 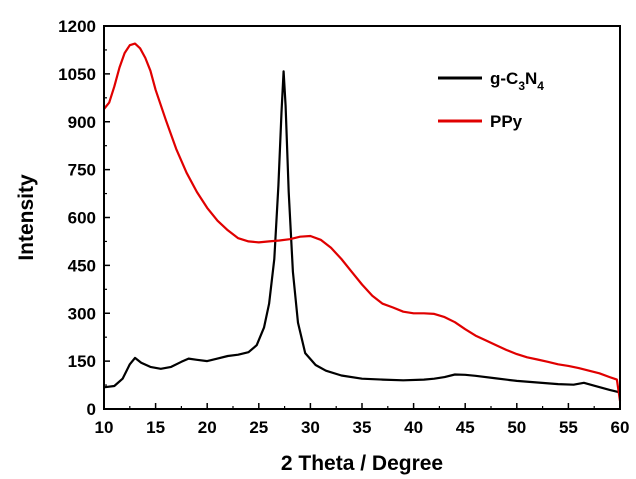 What do you see at coordinates (413, 427) in the screenshot?
I see `x-tick-label: 40` at bounding box center [413, 427].